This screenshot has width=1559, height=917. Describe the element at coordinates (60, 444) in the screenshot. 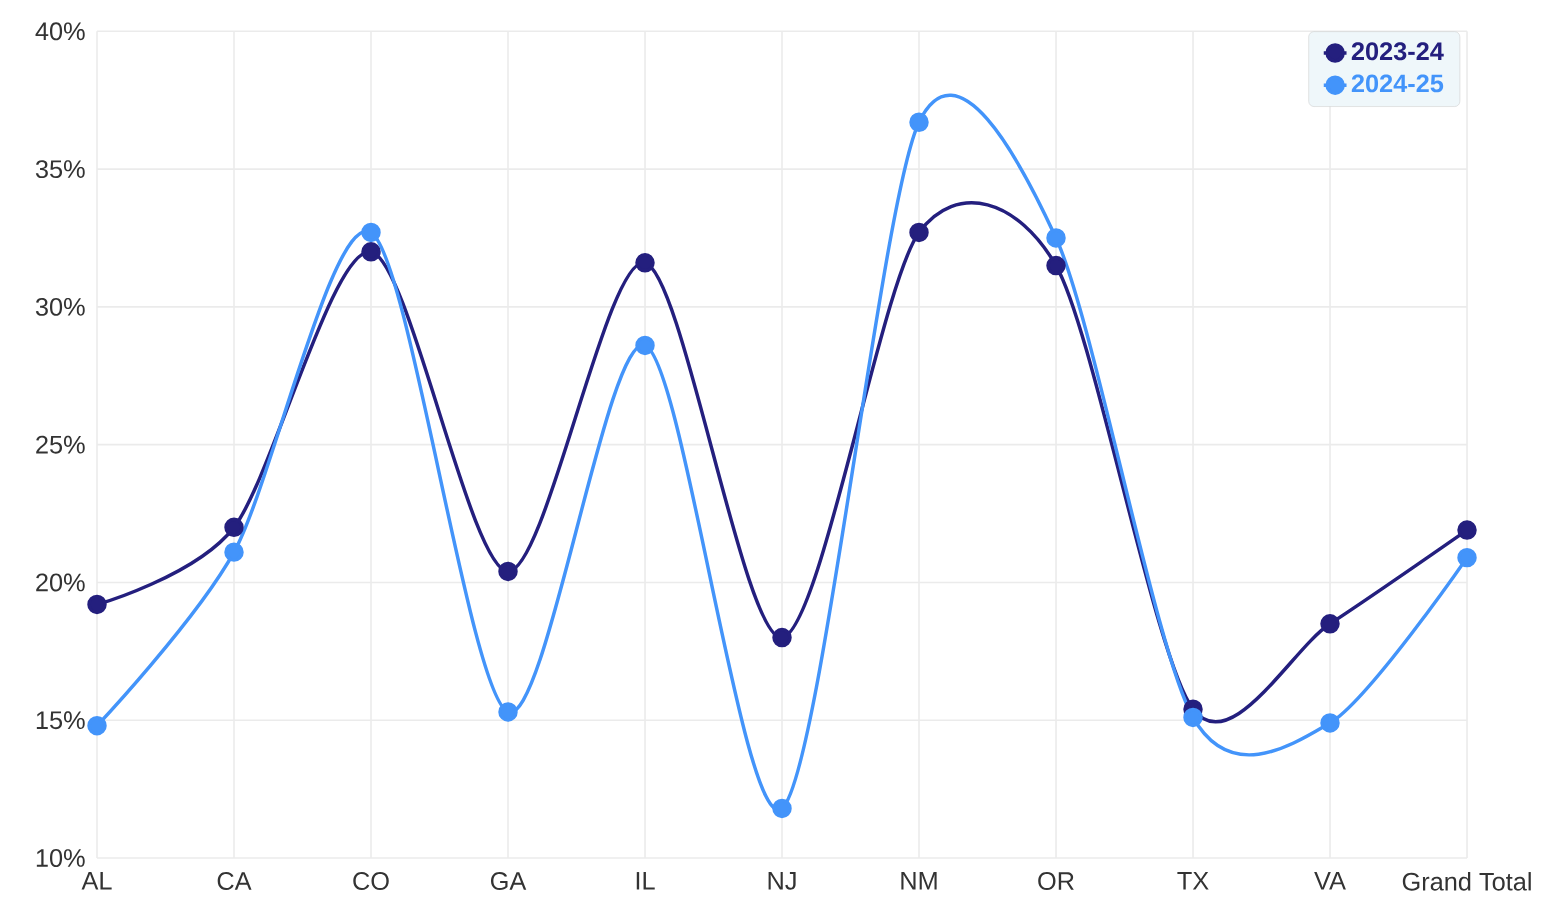

I see `y-tick-label: 25%` at that location.